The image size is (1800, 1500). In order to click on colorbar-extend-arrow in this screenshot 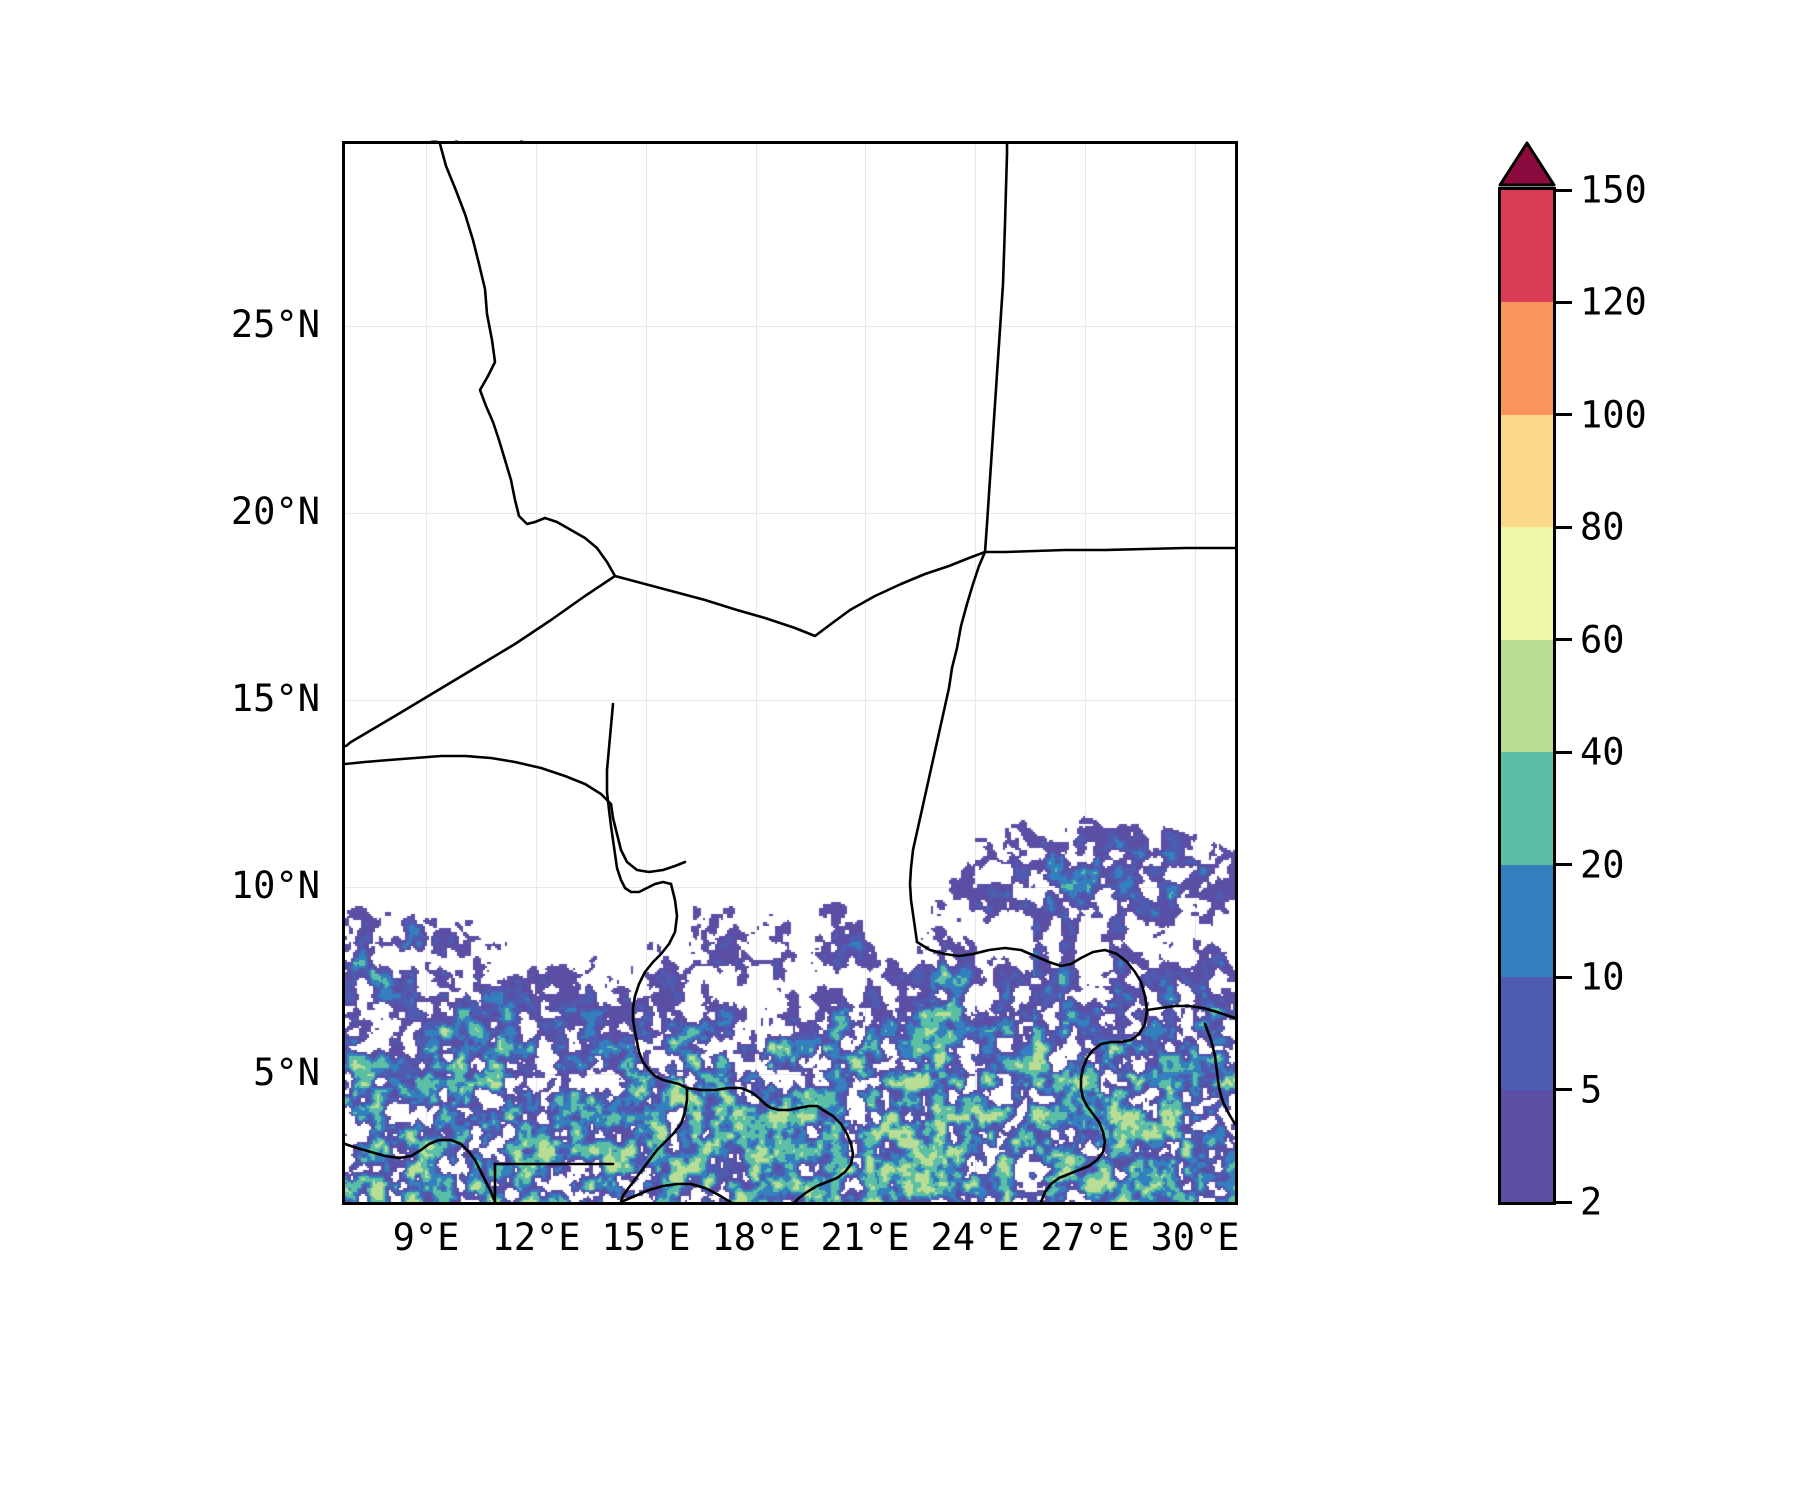, I will do `click(1527, 164)`.